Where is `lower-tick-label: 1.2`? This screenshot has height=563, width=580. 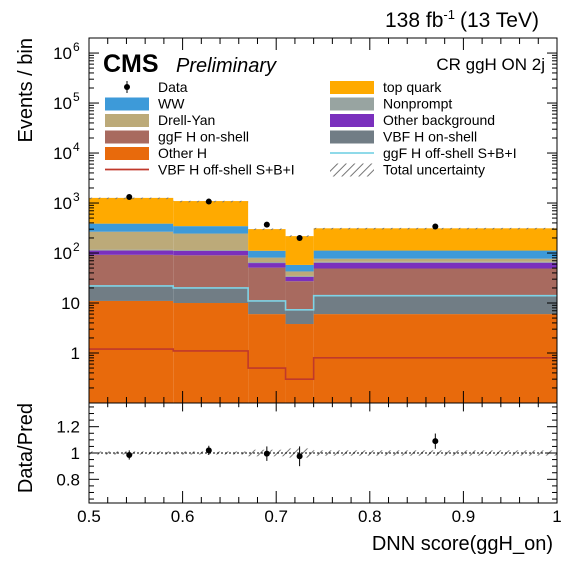
lower-tick-label: 1.2 is located at coordinates (68, 427).